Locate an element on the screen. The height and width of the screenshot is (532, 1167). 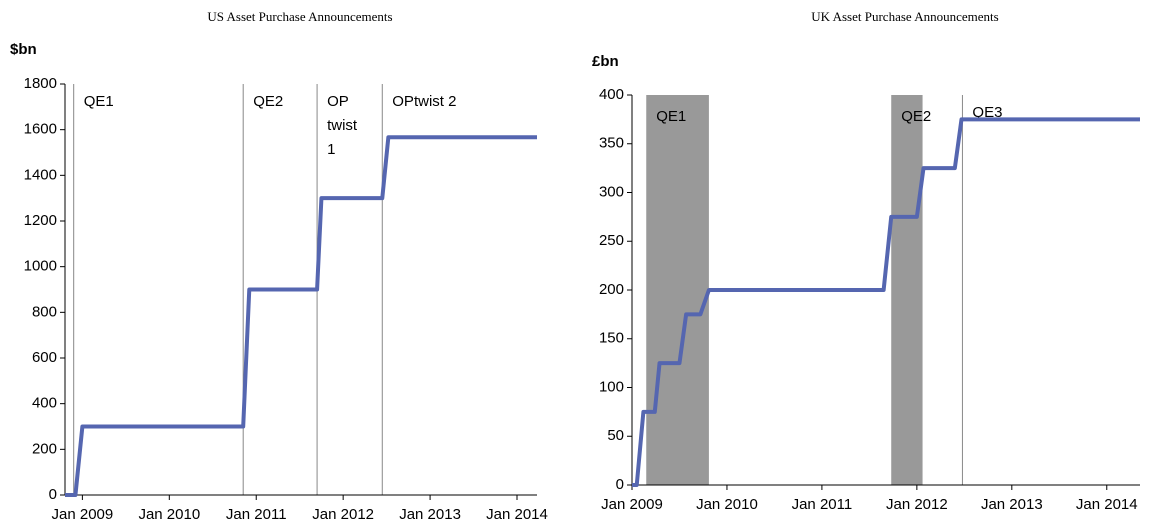
y-tick-label: 50 is located at coordinates (615, 435).